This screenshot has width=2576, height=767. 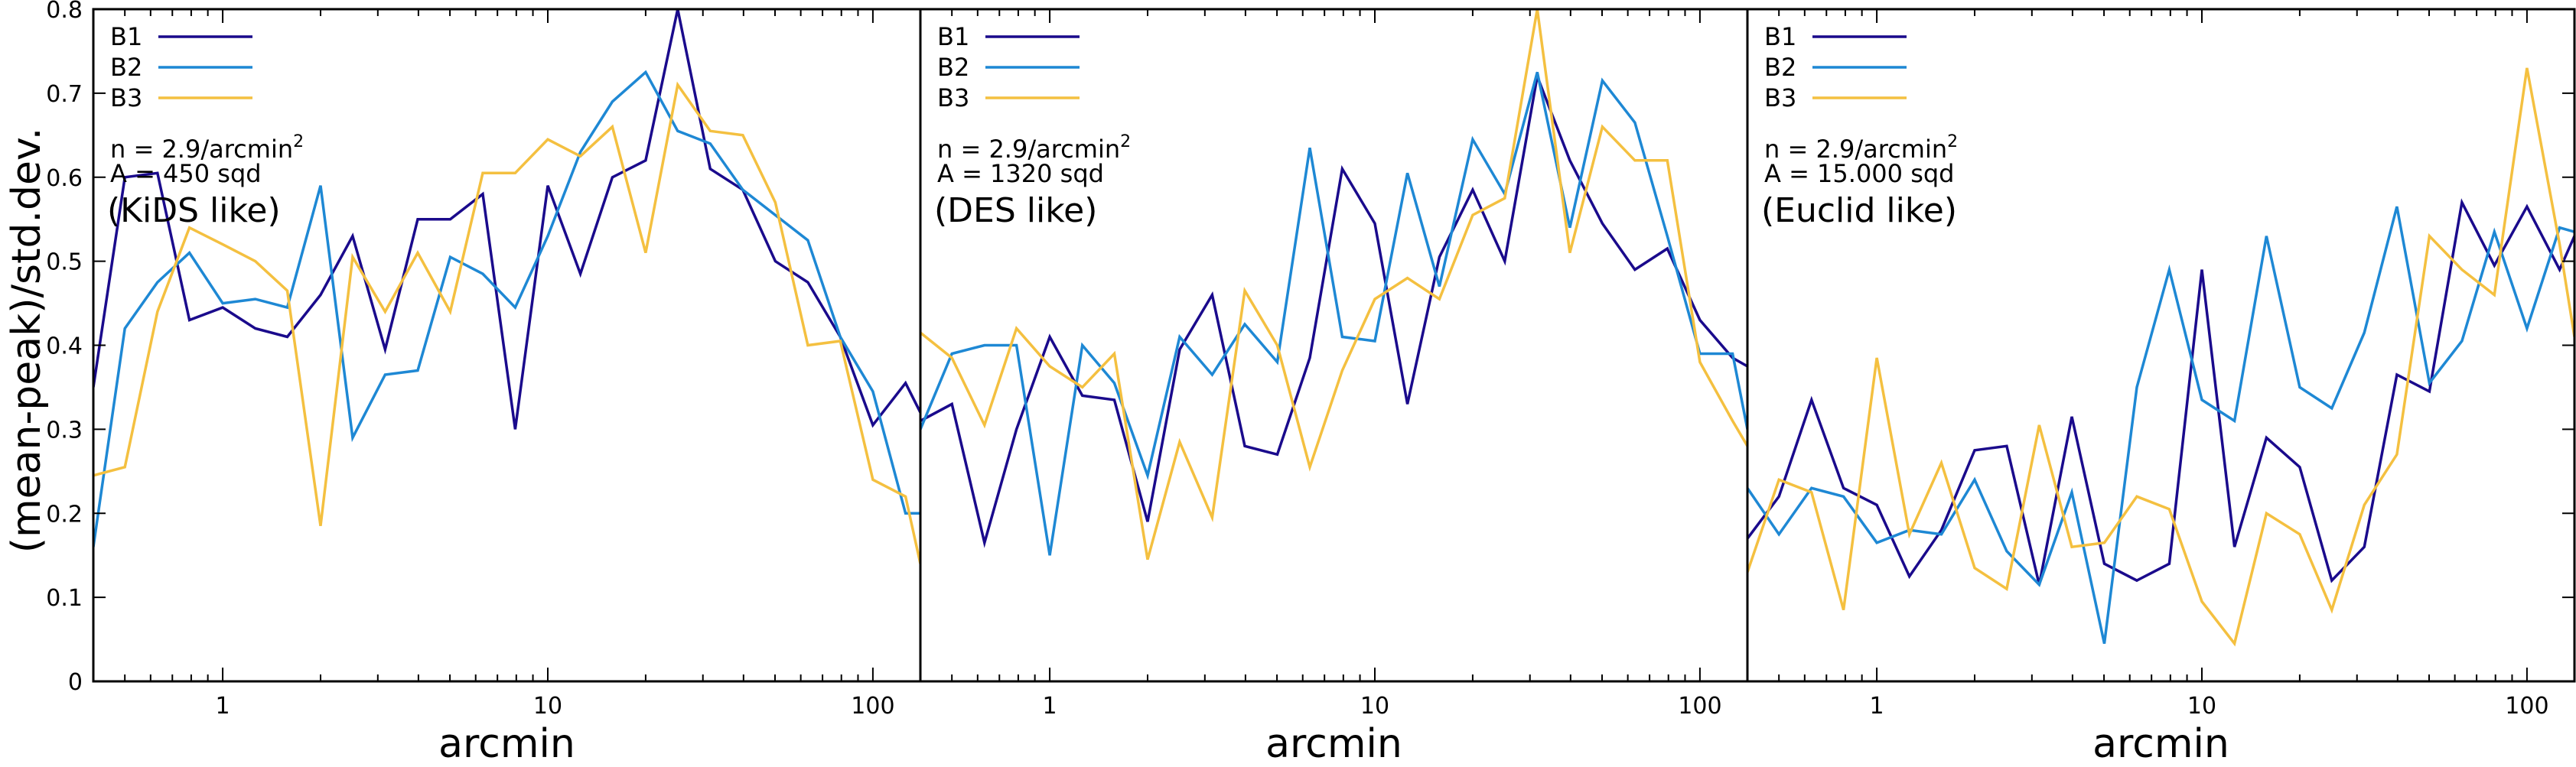 I want to click on annotation-survey-label: (Euclid like), so click(x=1859, y=210).